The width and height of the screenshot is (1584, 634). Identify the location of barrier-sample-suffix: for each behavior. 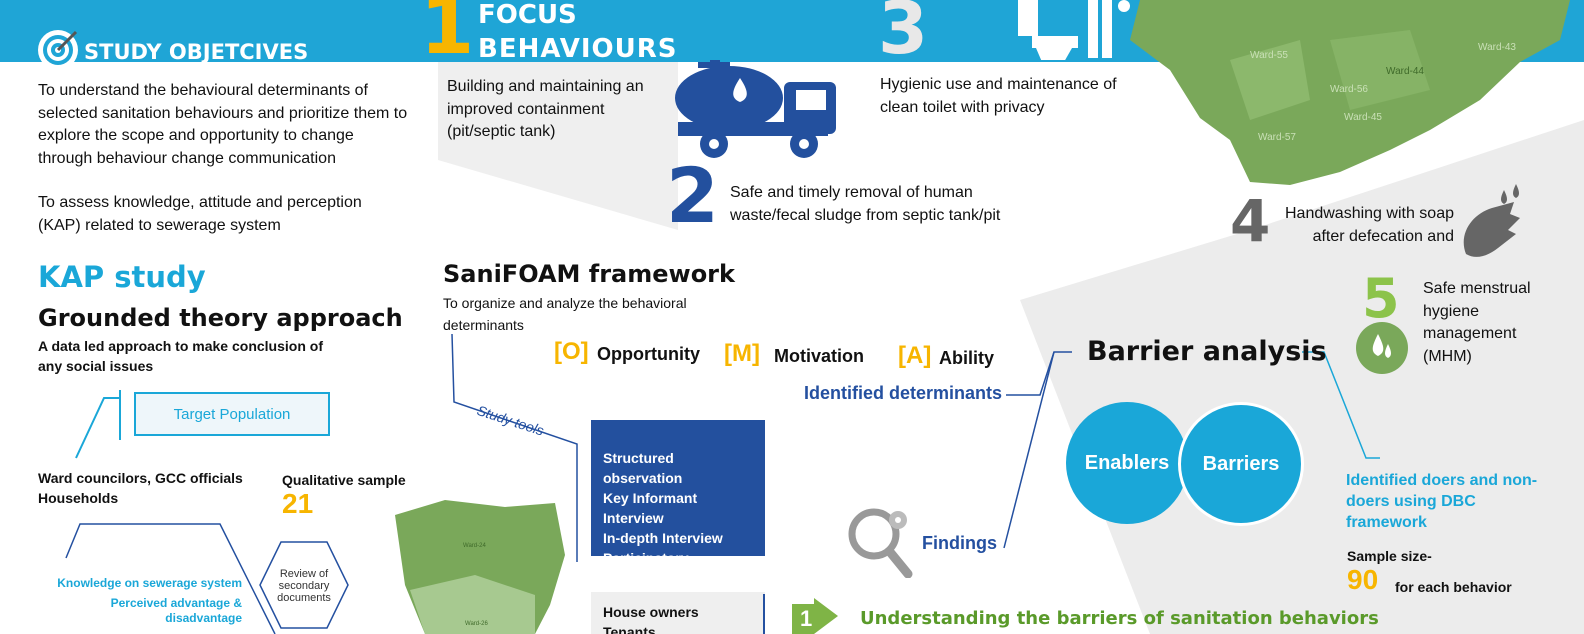
(1453, 587).